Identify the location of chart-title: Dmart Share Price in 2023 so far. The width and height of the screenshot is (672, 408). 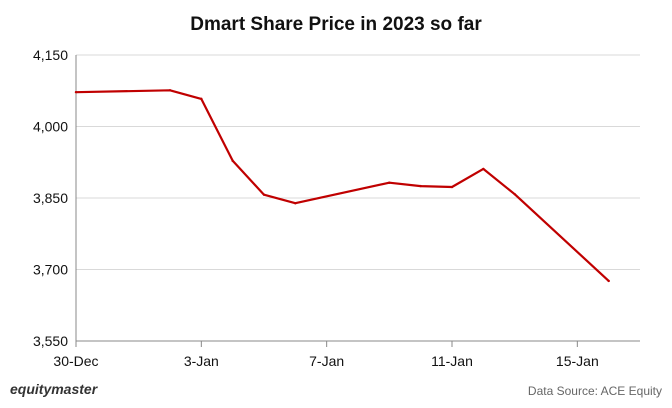
(336, 24).